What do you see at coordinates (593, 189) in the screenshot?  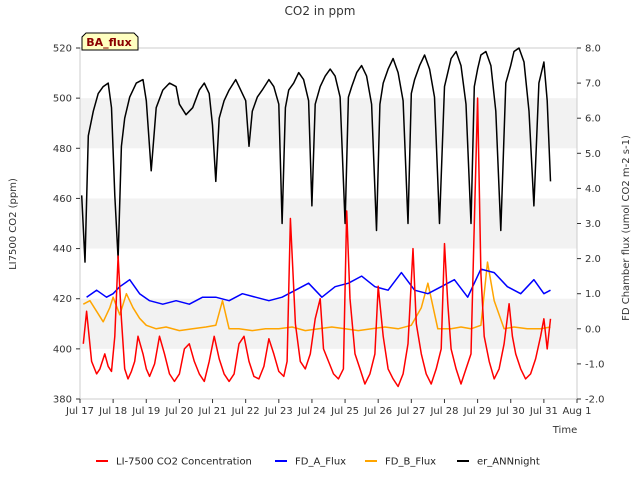 I see `y-right-tick-label: 4.0` at bounding box center [593, 189].